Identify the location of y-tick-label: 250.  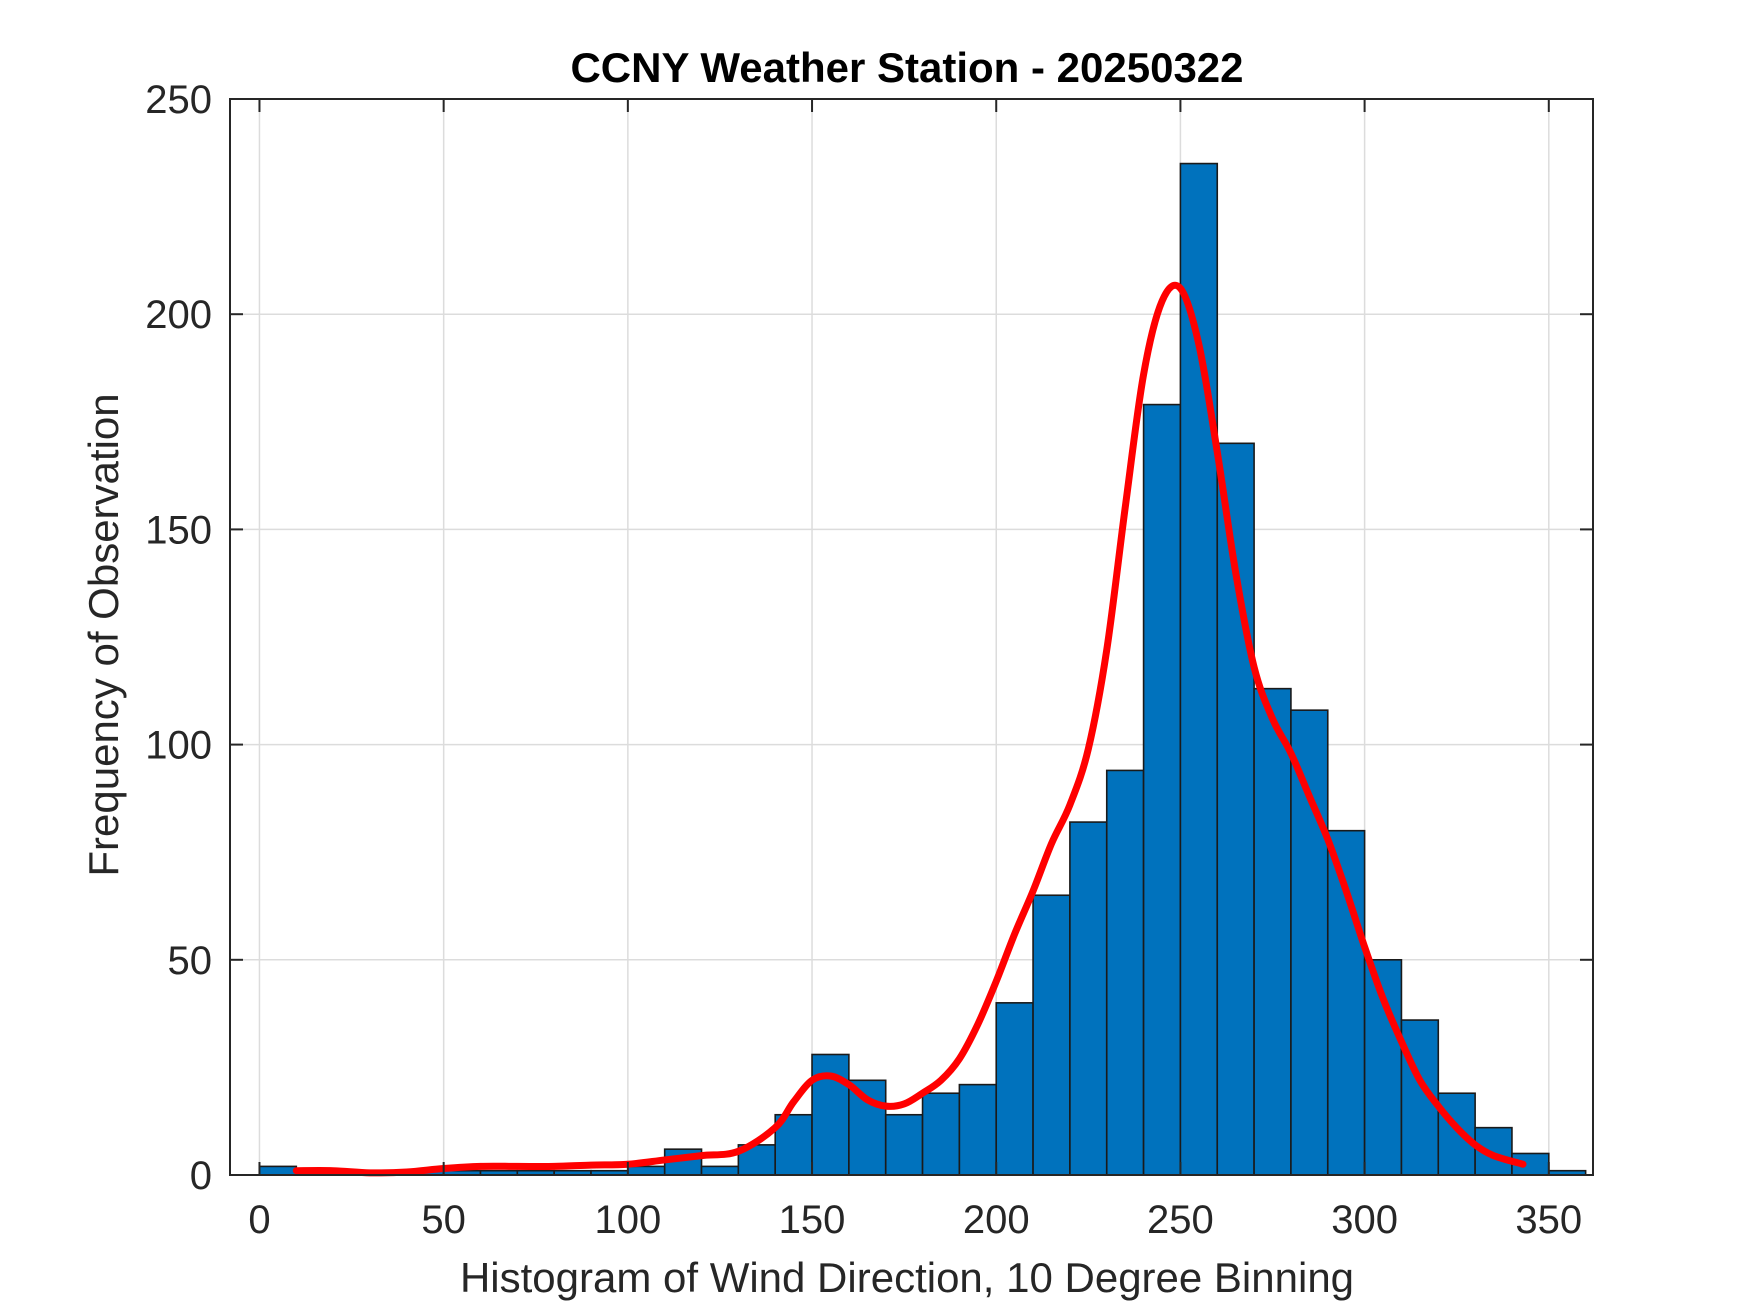
(178, 100).